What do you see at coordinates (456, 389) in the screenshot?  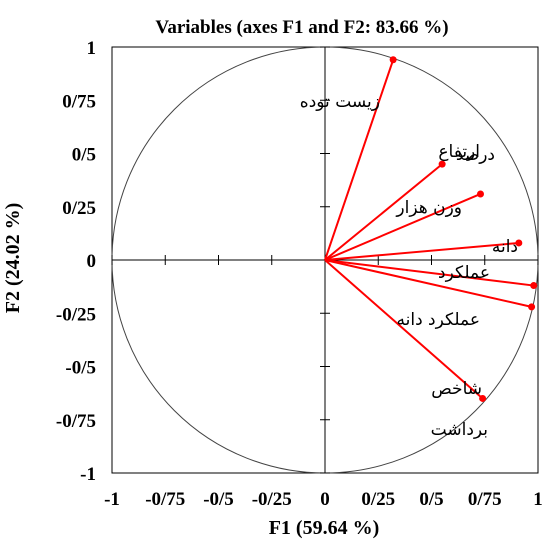 I see `variable-label: شاخص` at bounding box center [456, 389].